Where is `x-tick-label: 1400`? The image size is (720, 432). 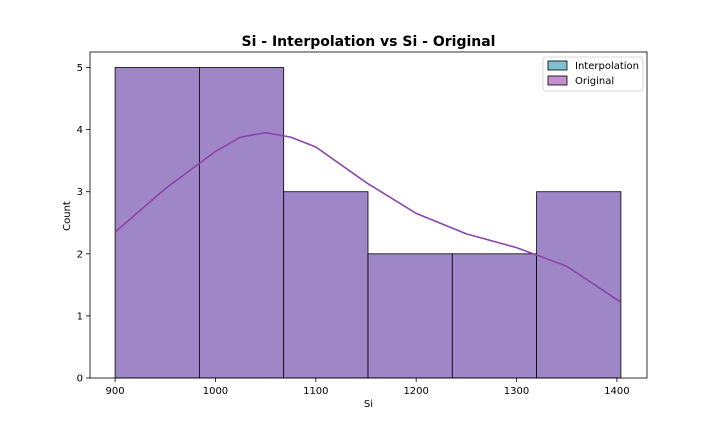 x-tick-label: 1400 is located at coordinates (616, 391).